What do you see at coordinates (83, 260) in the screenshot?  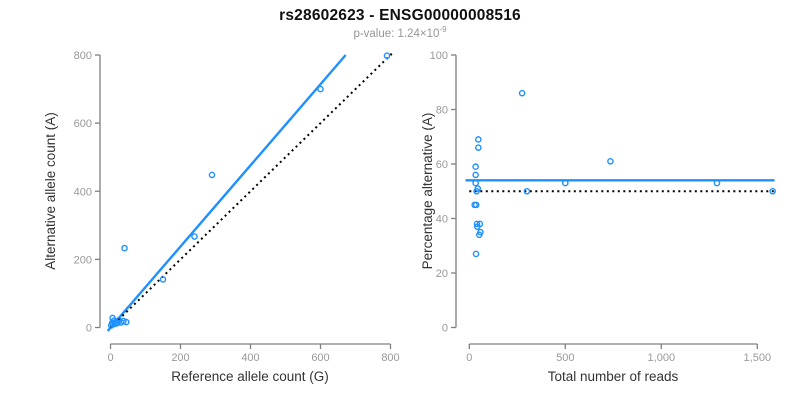 I see `y-tick-label: 200` at bounding box center [83, 260].